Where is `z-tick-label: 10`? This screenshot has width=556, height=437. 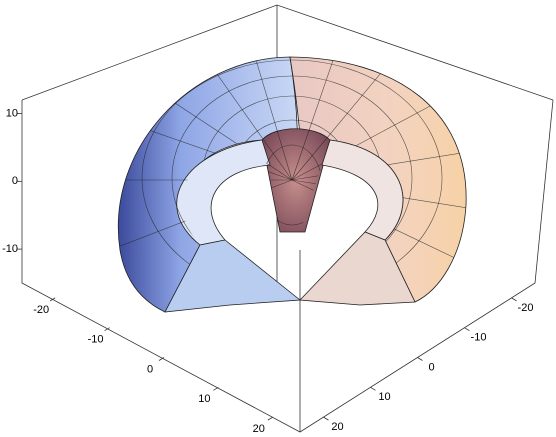 z-tick-label: 10 is located at coordinates (12, 113).